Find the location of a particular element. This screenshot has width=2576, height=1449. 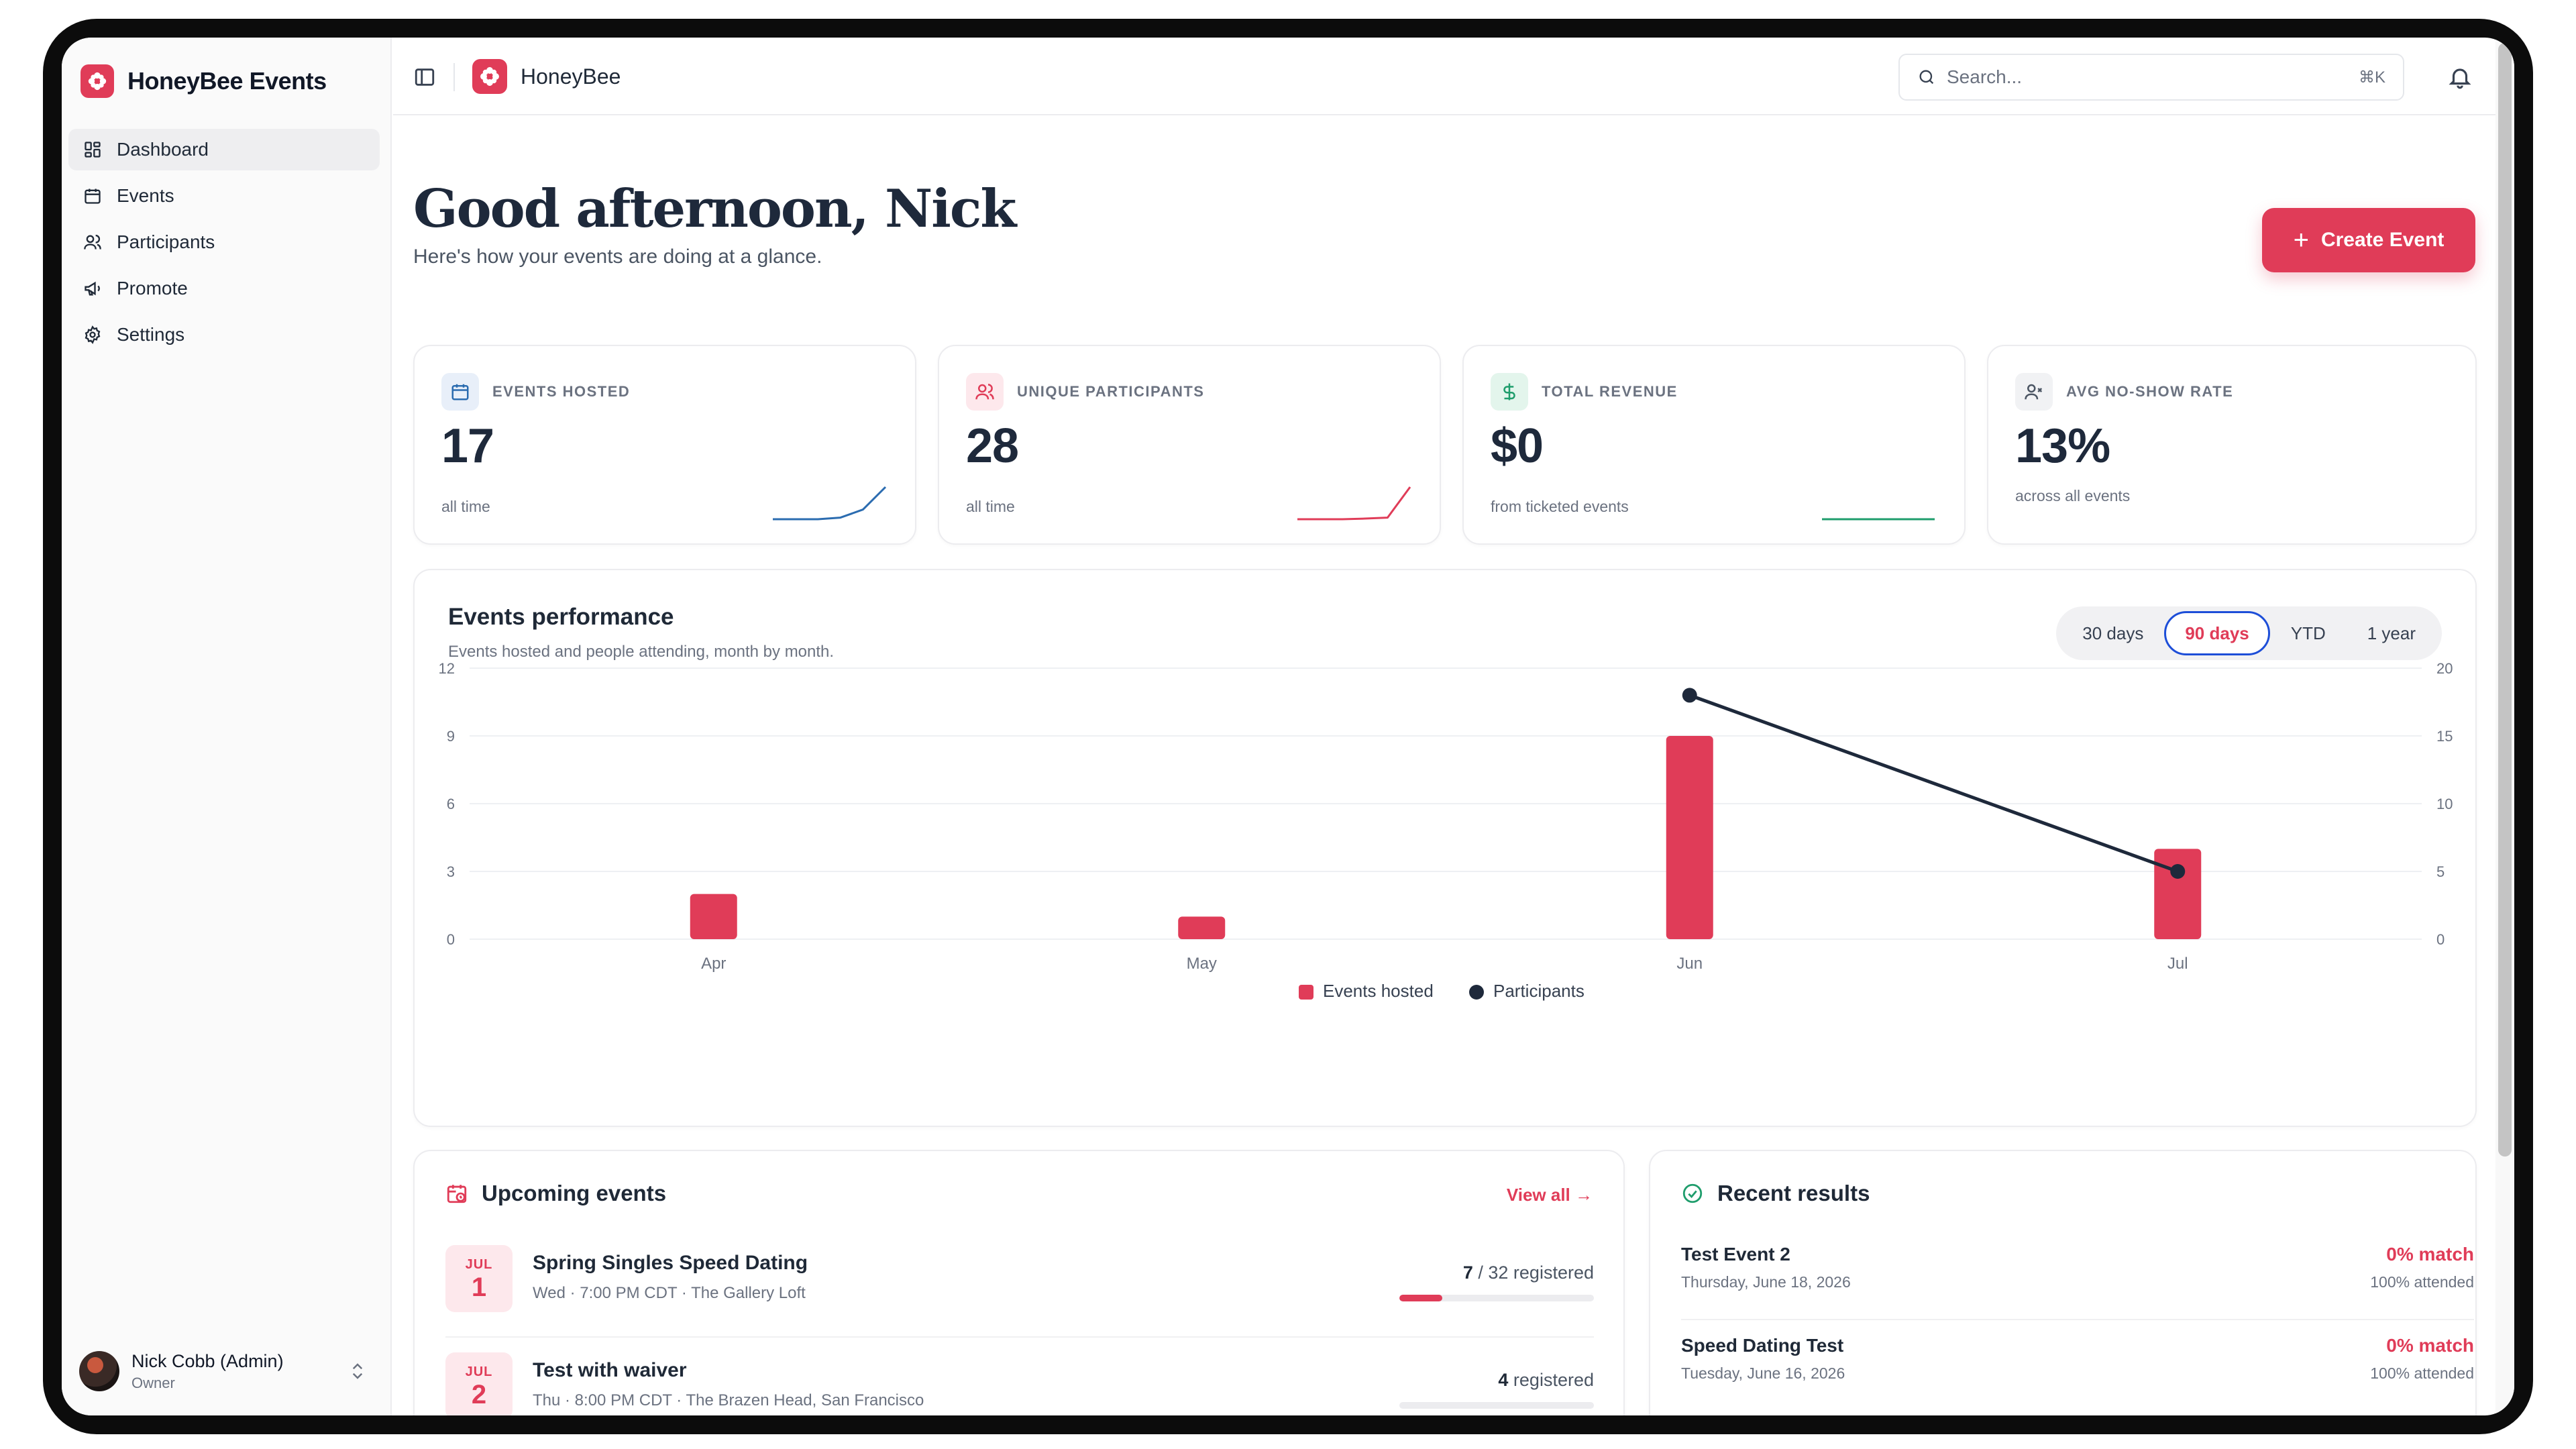

user-menu: Nick Cobb (Admin) Owner is located at coordinates (226, 1371).